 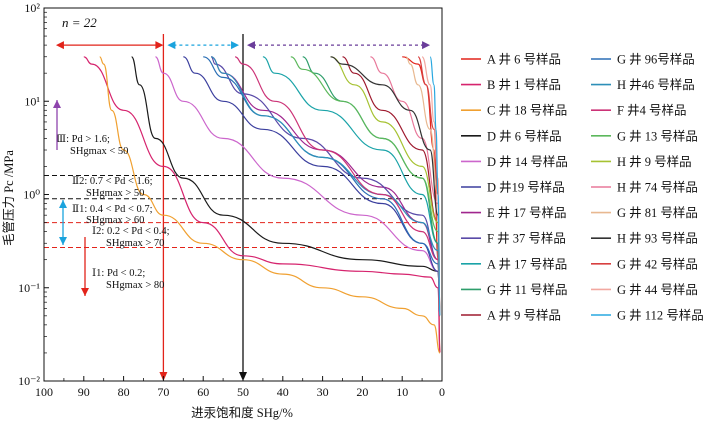 What do you see at coordinates (83, 139) in the screenshot?
I see `class-annotation-rule: Ⅲ: Pd > 1.6;` at bounding box center [83, 139].